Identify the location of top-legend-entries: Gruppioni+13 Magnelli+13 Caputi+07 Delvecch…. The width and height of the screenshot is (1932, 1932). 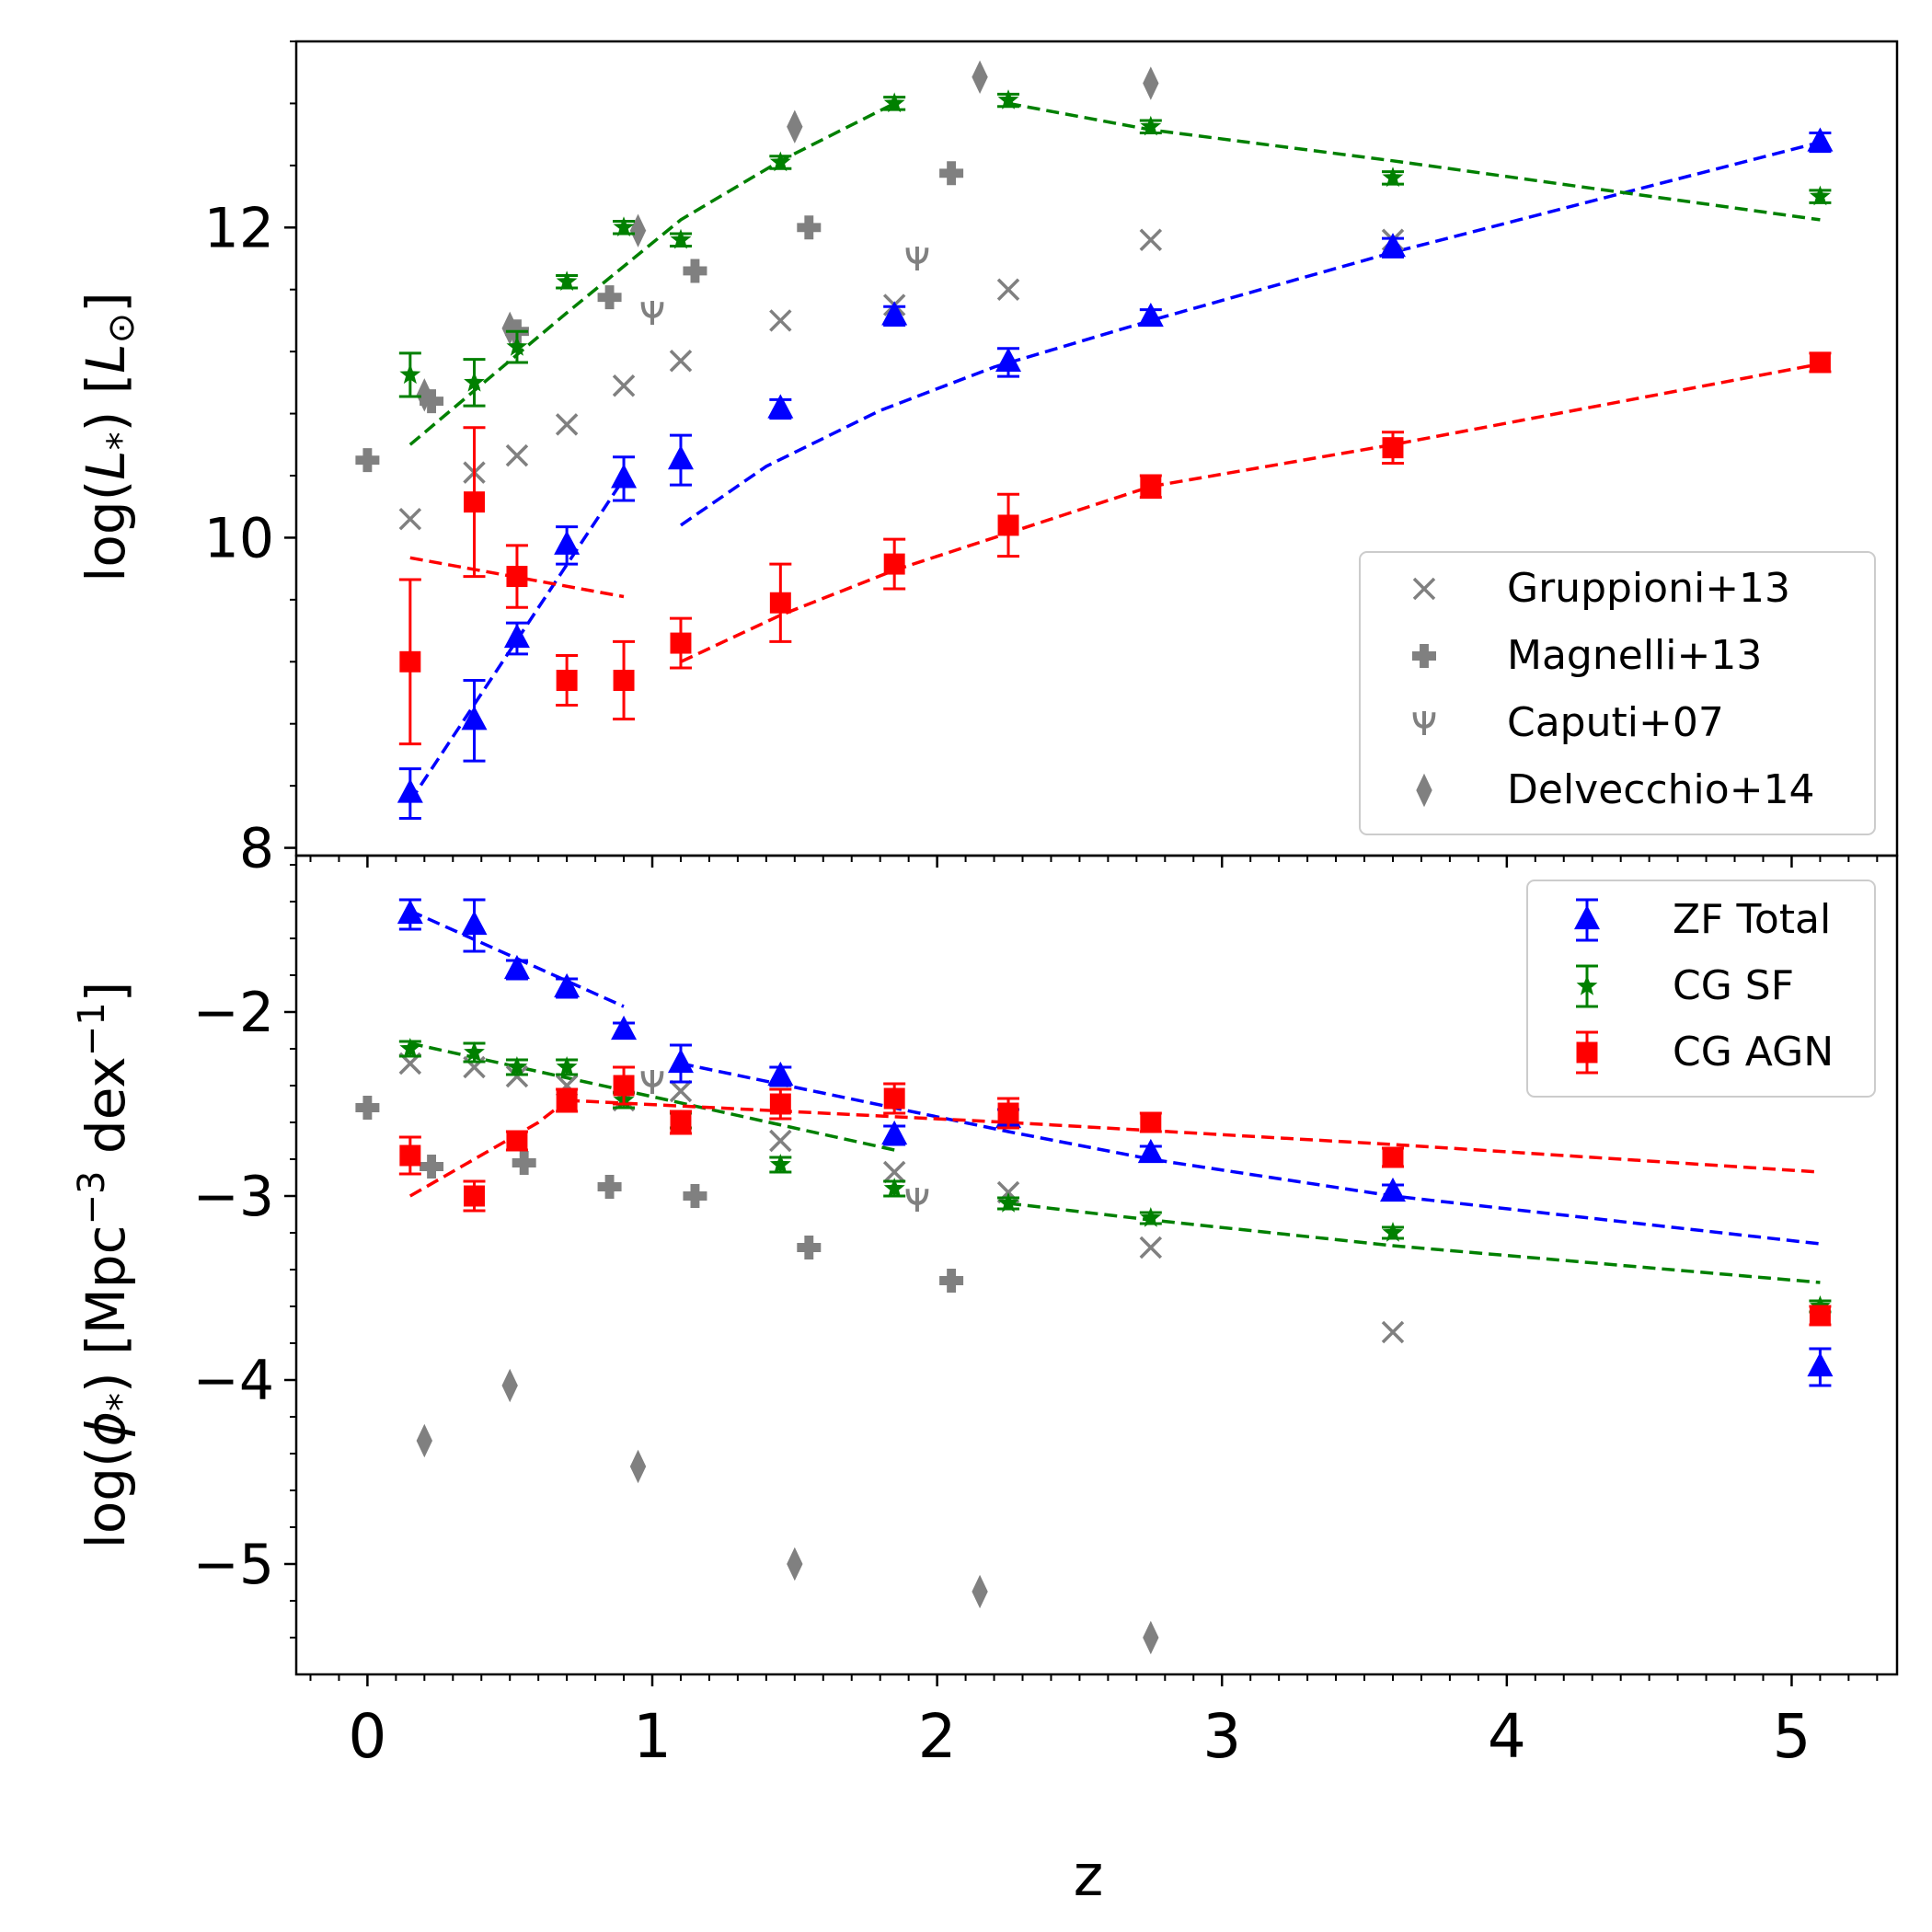
(1613, 689).